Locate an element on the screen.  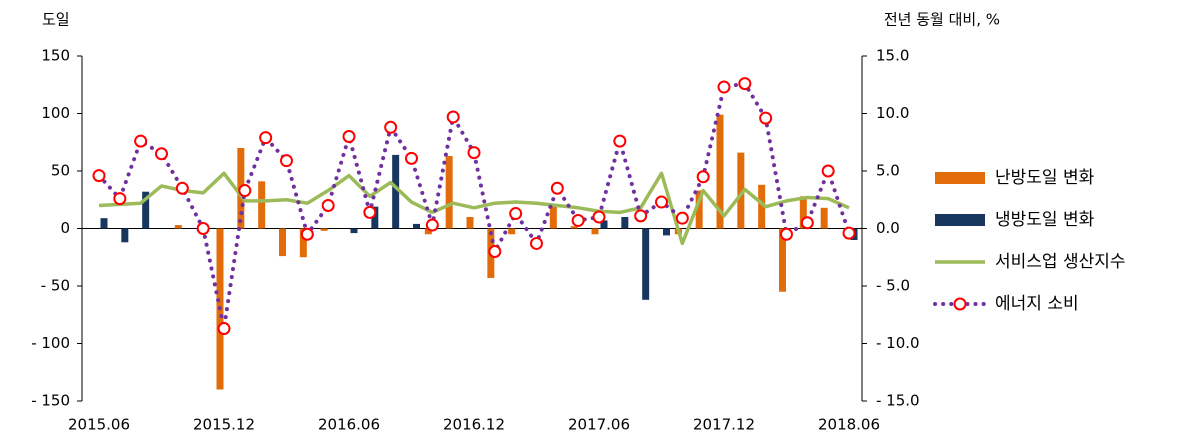
x-tick-label: 2017.06 is located at coordinates (599, 425).